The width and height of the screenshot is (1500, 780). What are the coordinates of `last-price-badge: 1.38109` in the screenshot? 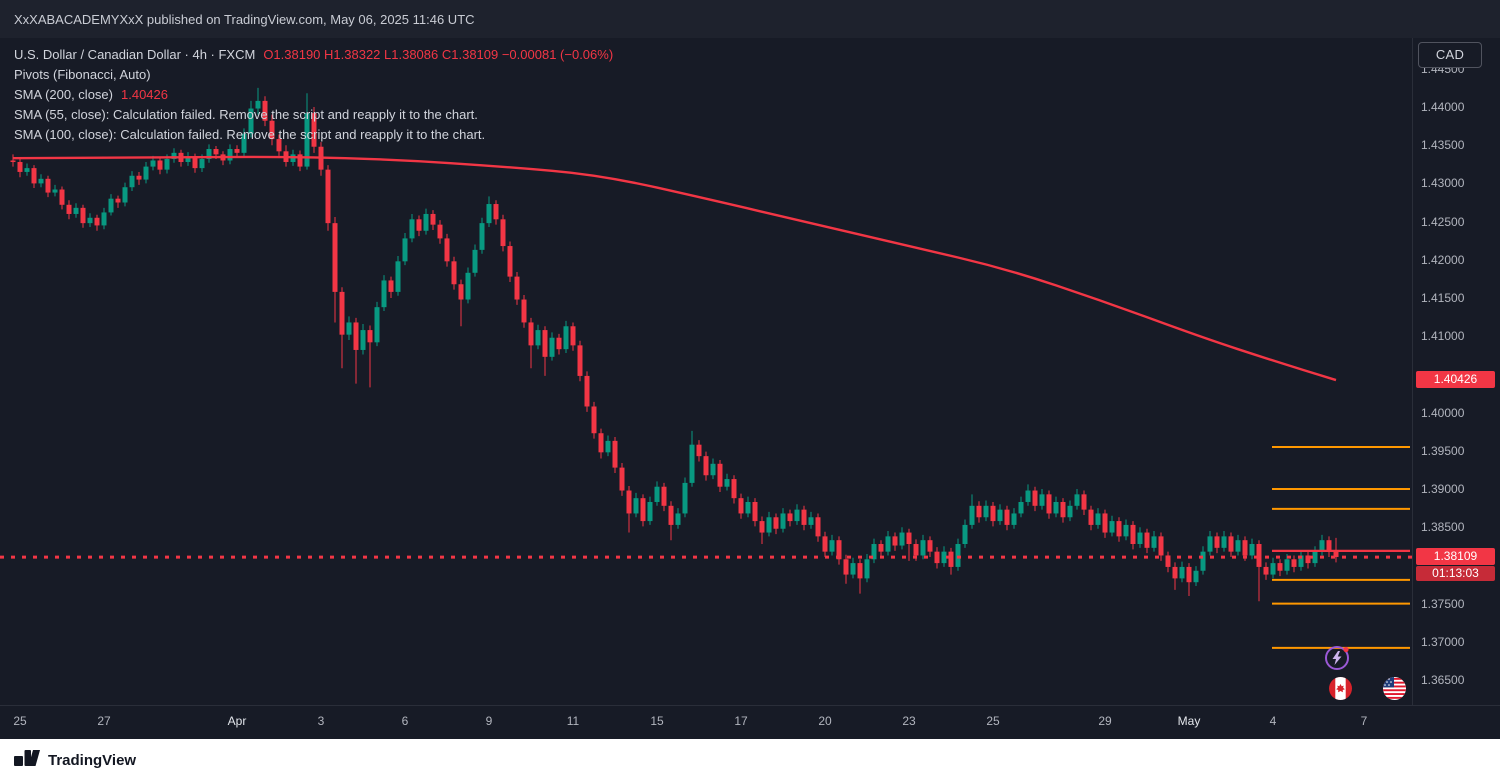 It's located at (1455, 557).